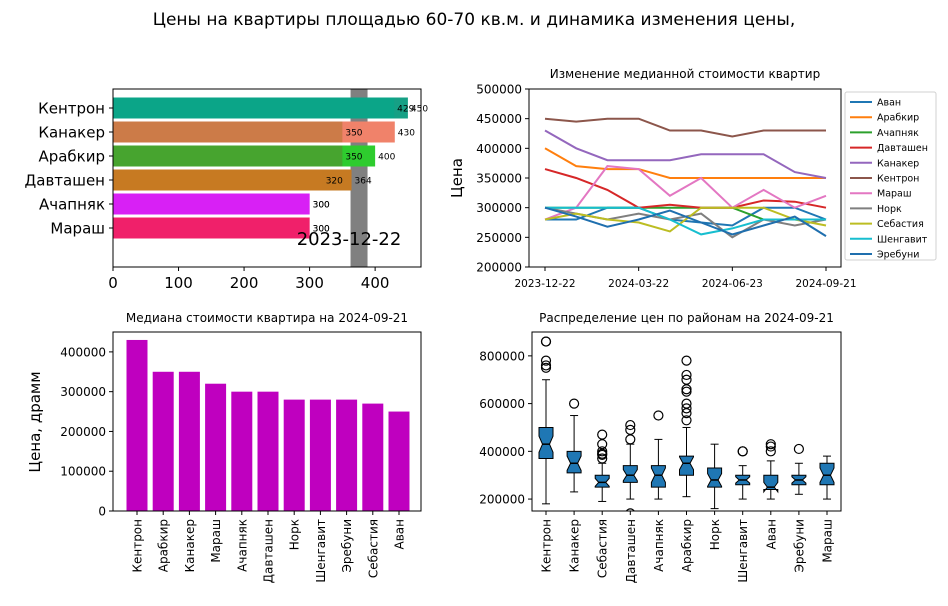 This screenshot has height=606, width=948. What do you see at coordinates (65, 181) in the screenshot?
I see `y-tick-label: Давташен` at bounding box center [65, 181].